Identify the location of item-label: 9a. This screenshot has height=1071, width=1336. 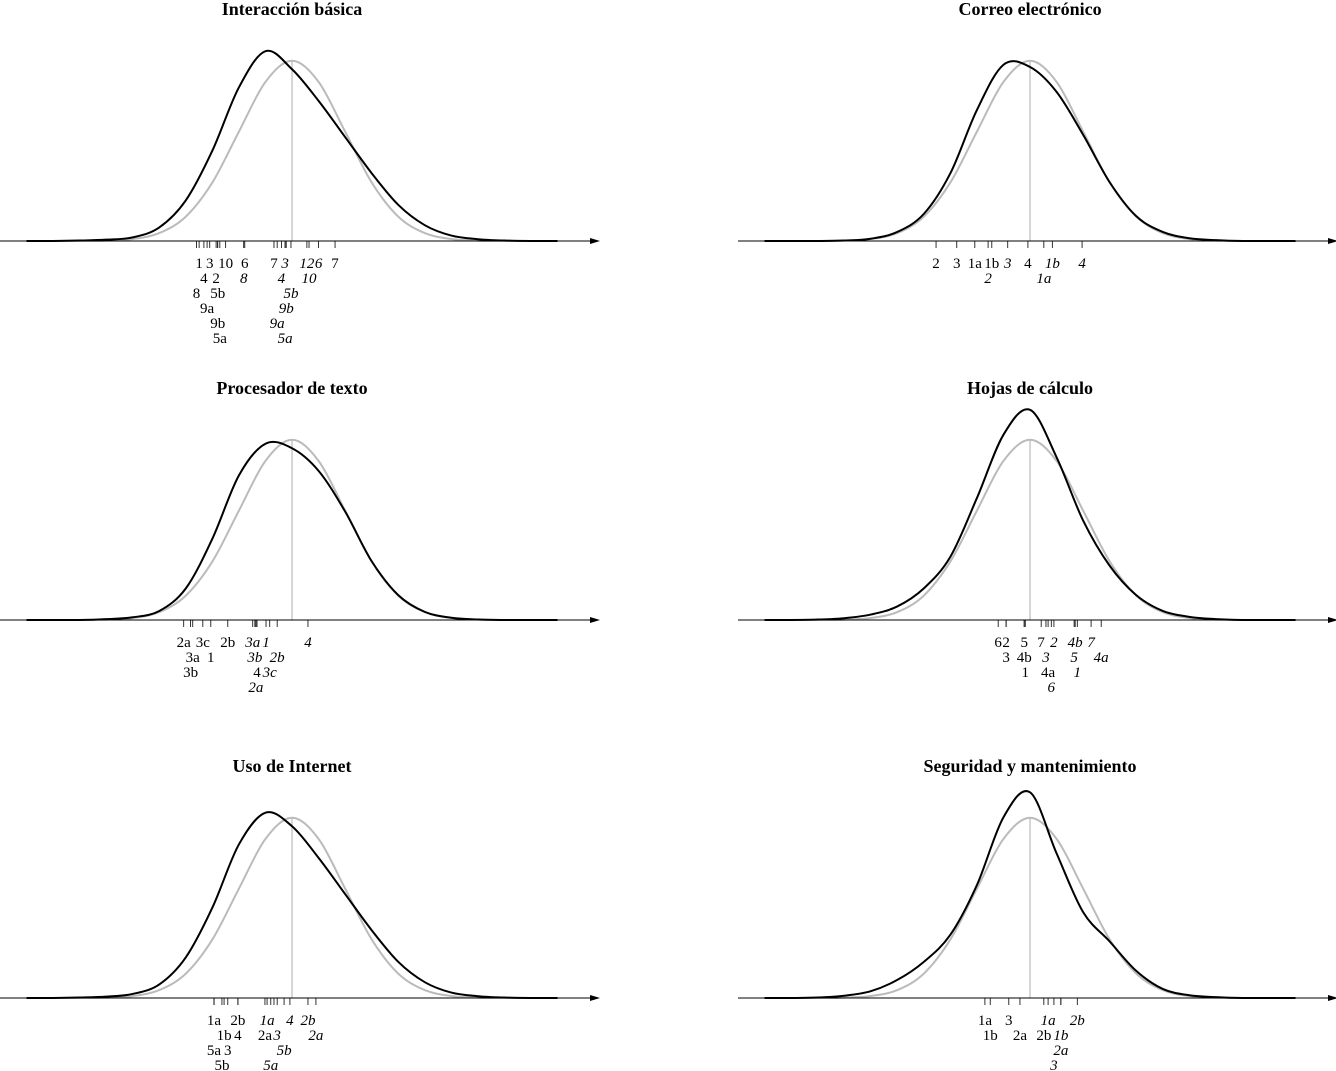
(277, 324).